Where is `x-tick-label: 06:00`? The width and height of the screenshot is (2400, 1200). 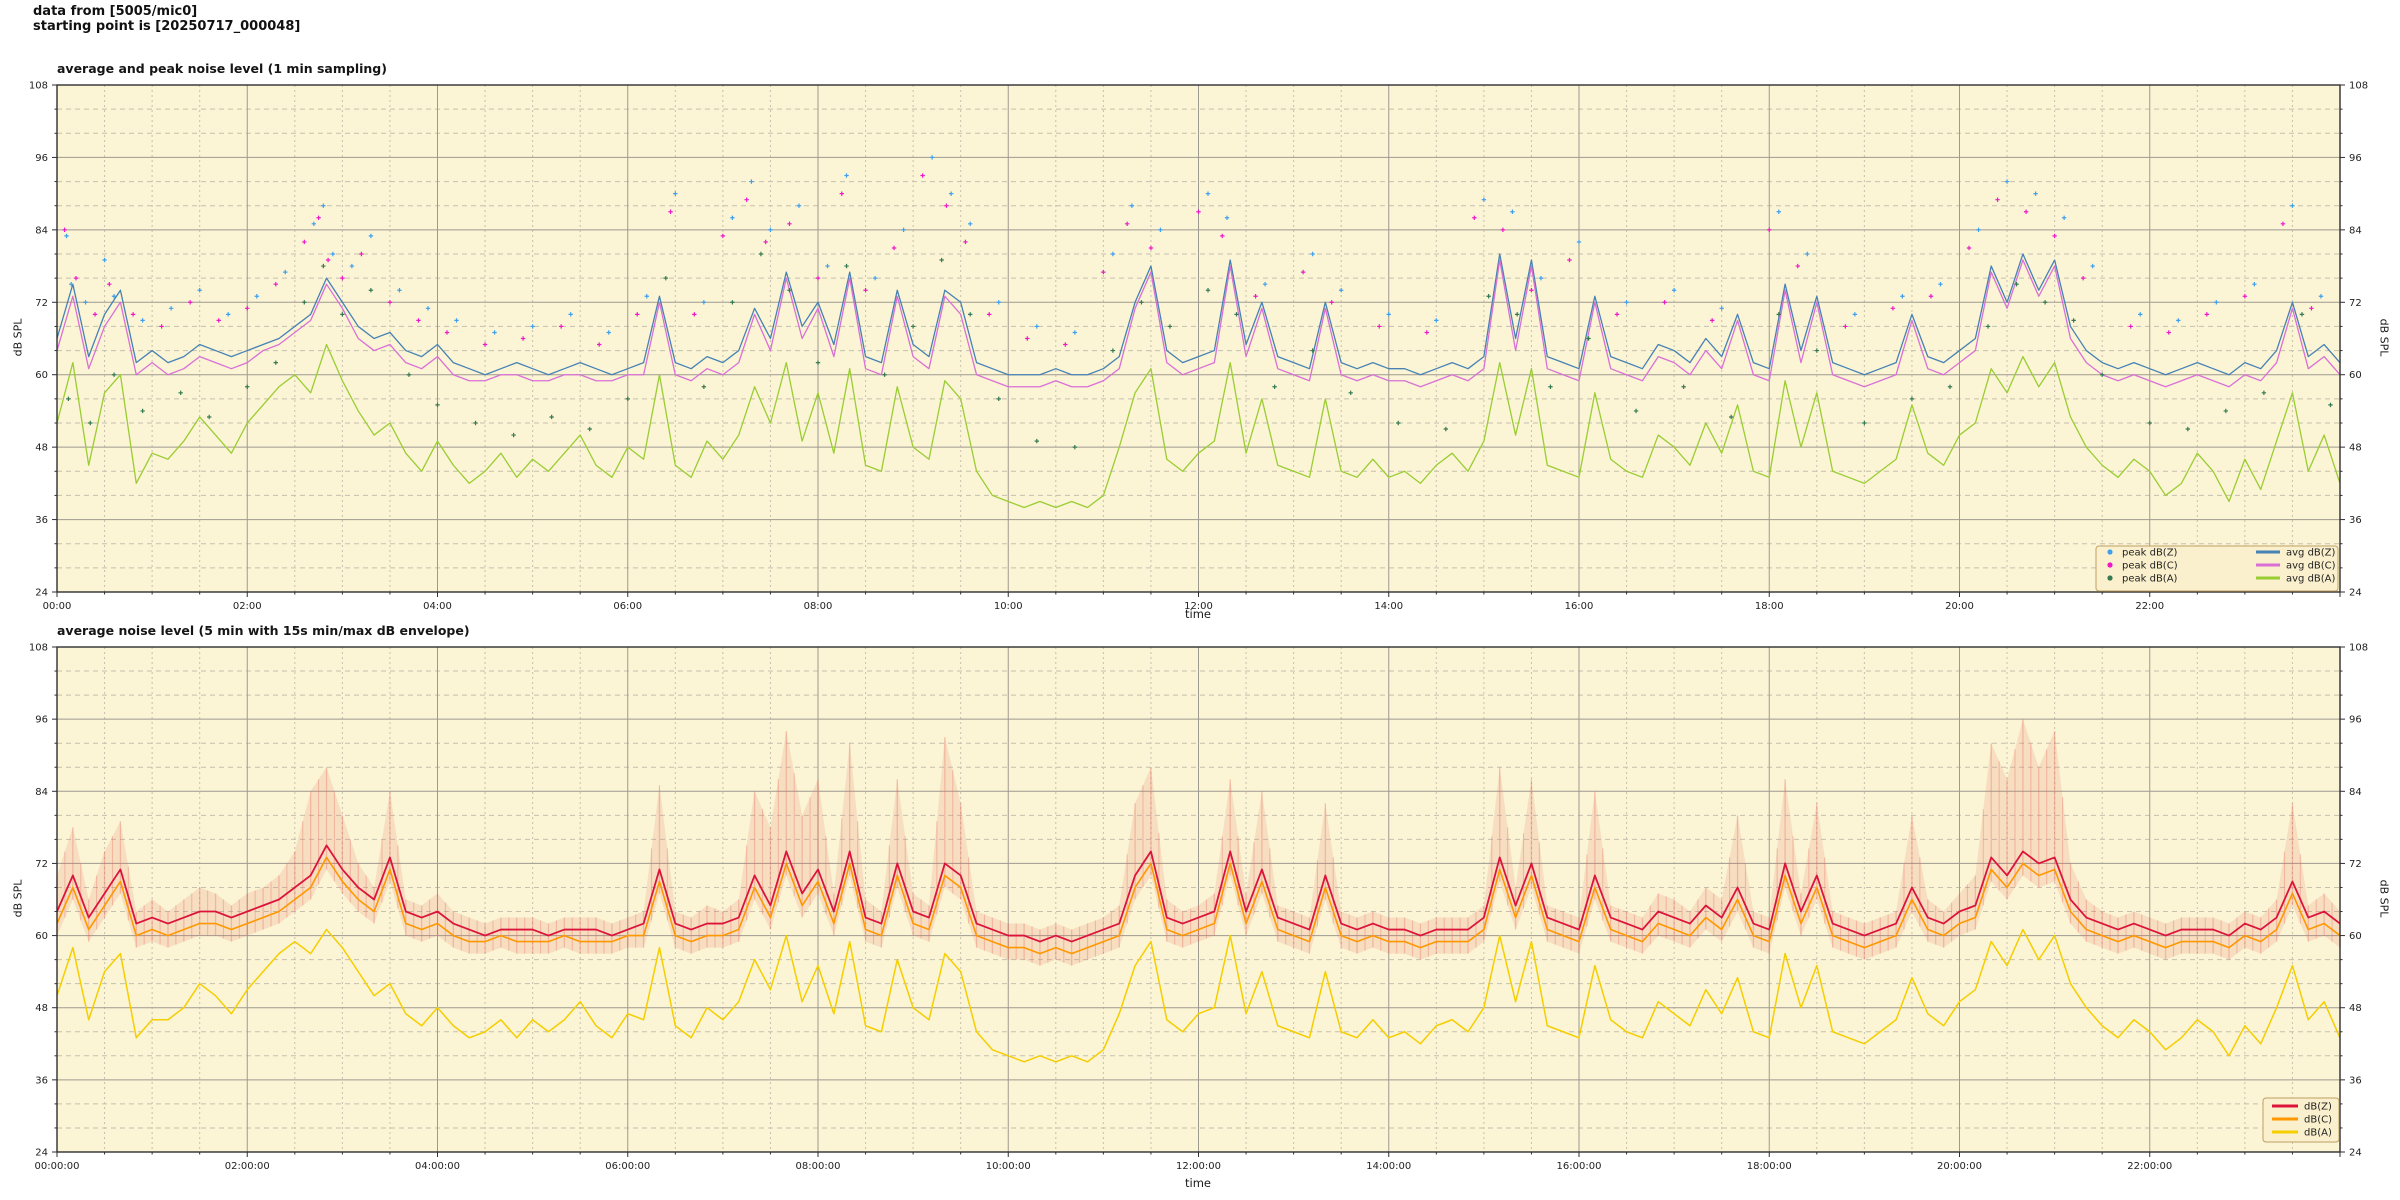 x-tick-label: 06:00 is located at coordinates (627, 606).